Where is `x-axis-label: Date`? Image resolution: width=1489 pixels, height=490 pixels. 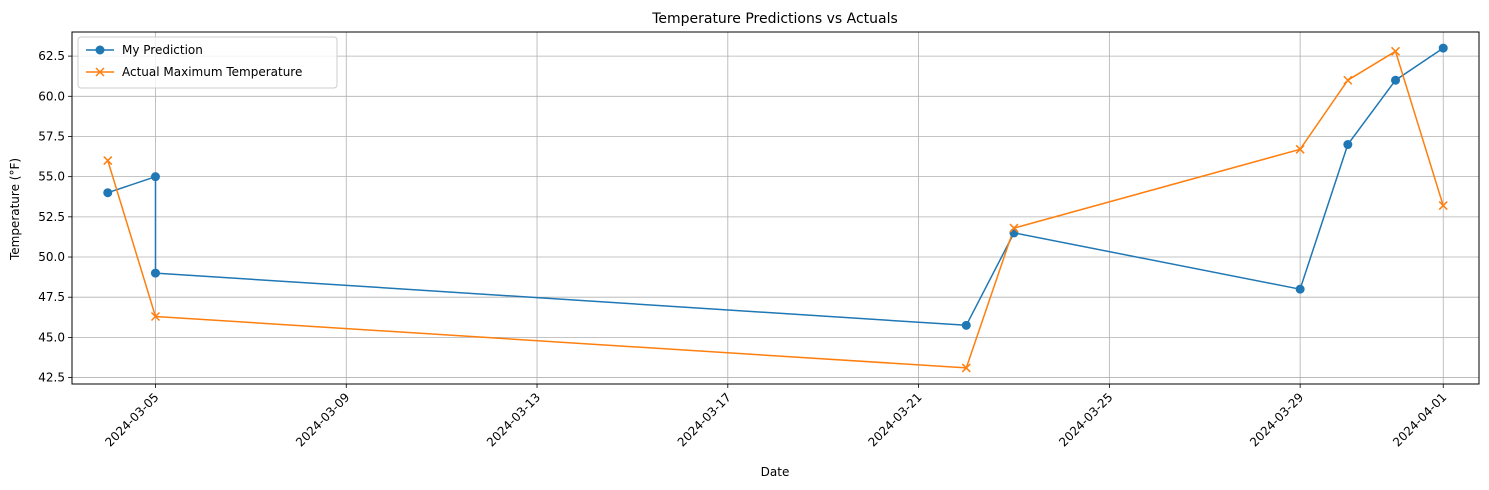 x-axis-label: Date is located at coordinates (775, 472).